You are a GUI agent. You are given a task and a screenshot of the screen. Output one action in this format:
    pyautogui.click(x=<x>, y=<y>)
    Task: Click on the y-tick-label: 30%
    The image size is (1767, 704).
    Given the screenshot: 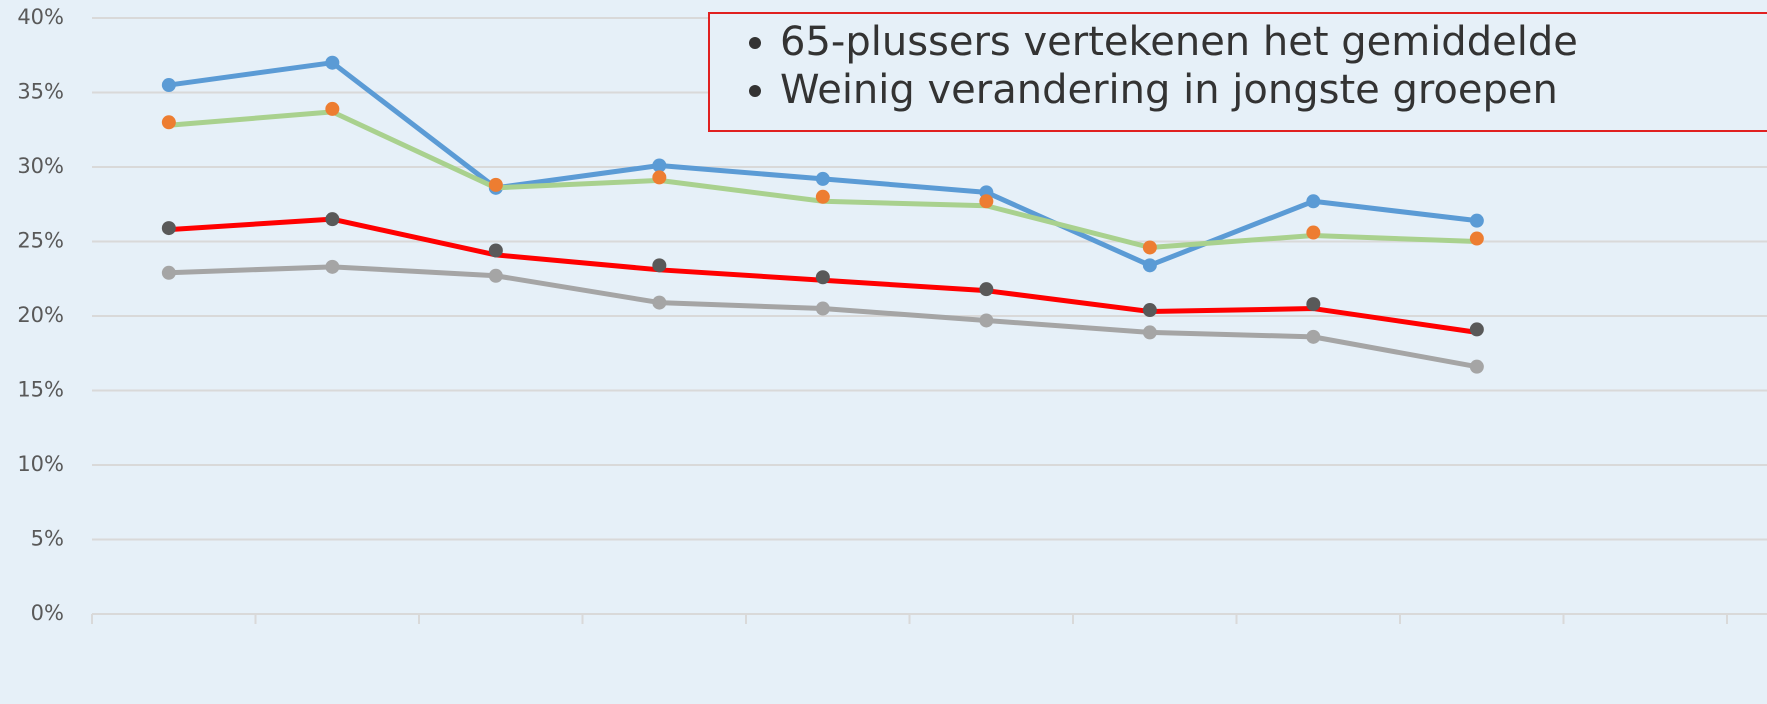 What is the action you would take?
    pyautogui.click(x=40, y=166)
    